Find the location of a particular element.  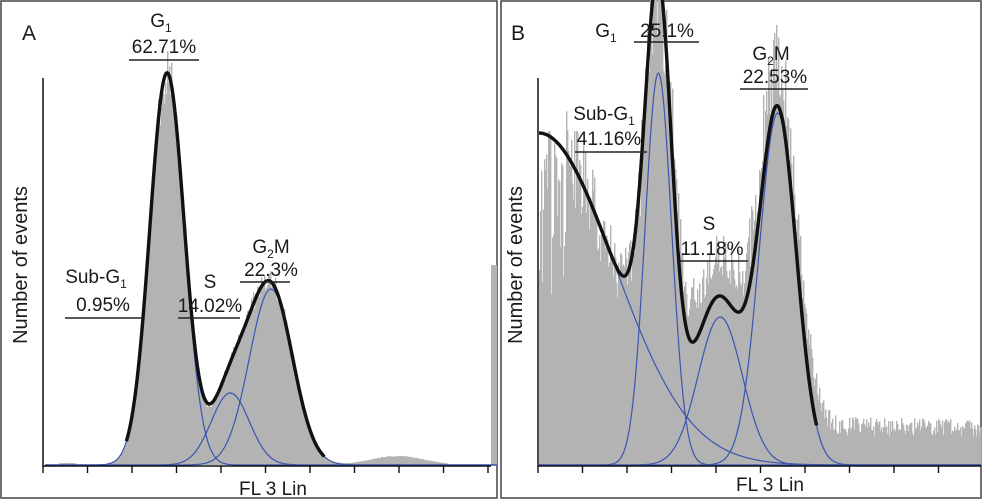

panel-a-gate-g1-name-sub: 1 is located at coordinates (168, 28).